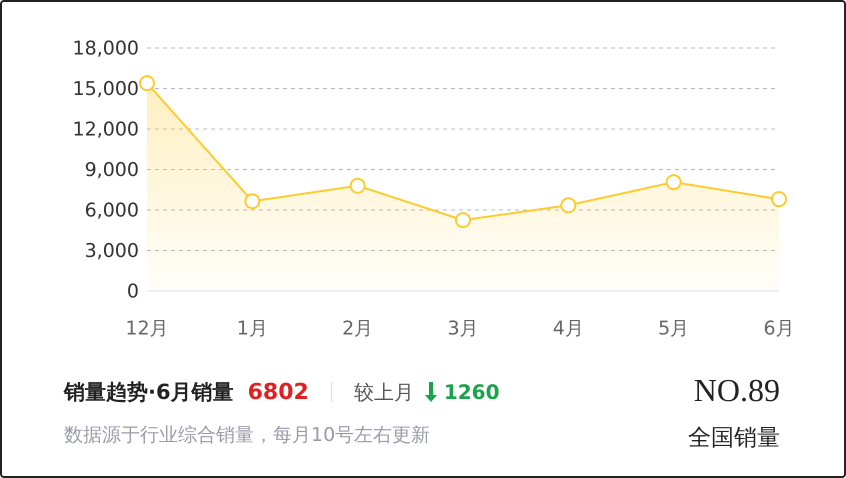  What do you see at coordinates (384, 392) in the screenshot?
I see `text: 较上月` at bounding box center [384, 392].